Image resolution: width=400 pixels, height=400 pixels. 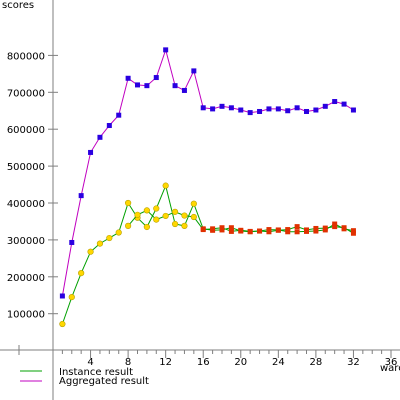 I want to click on y-tick-label: 500000, so click(x=26, y=167).